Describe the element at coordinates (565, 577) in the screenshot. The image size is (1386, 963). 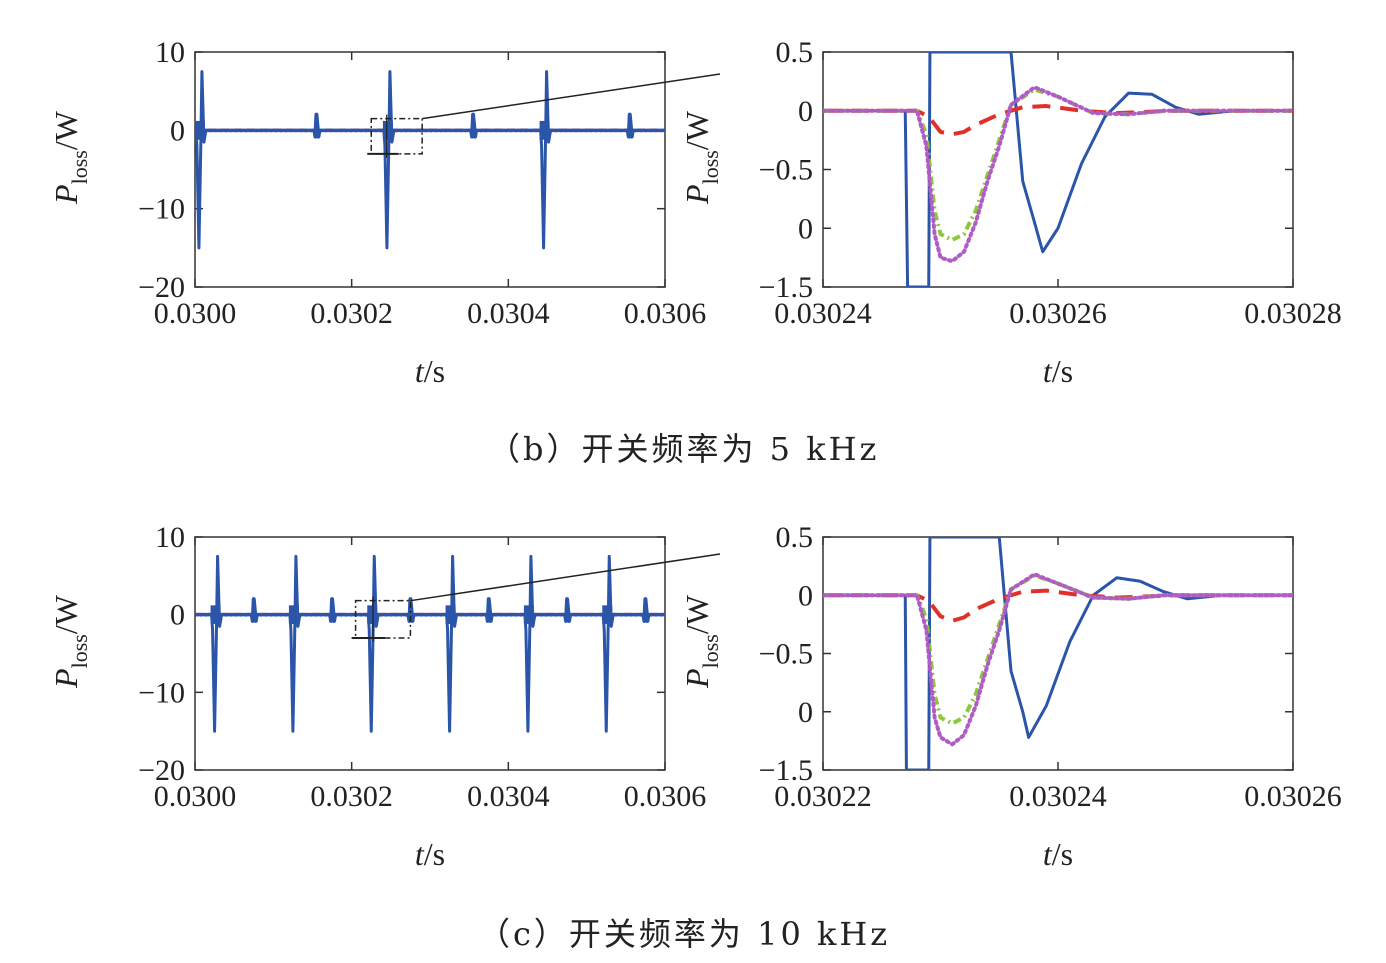
I see `zoom-connector-c` at that location.